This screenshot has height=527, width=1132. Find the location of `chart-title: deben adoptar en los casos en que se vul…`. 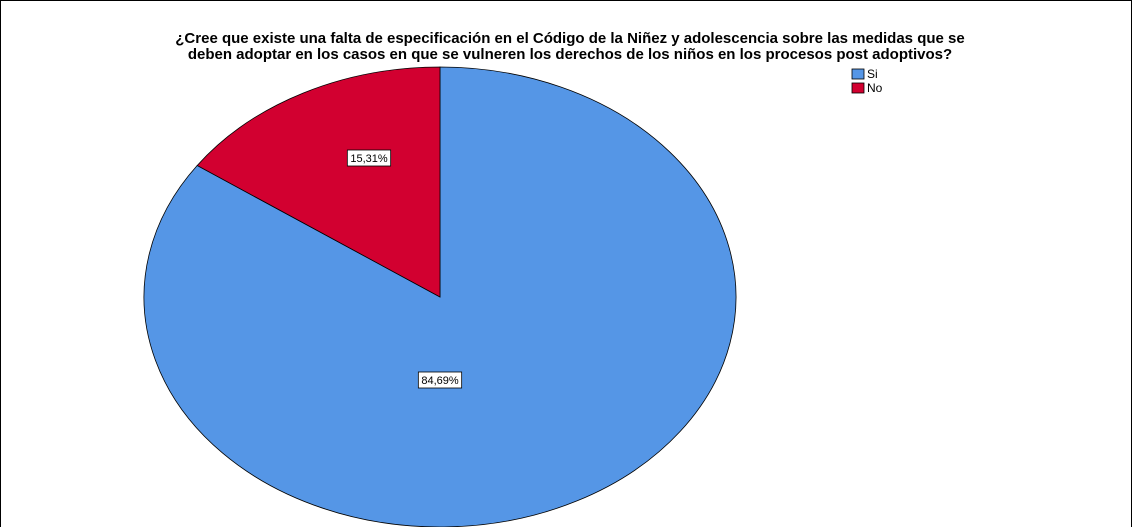

chart-title: deben adoptar en los casos en que se vul… is located at coordinates (570, 54).